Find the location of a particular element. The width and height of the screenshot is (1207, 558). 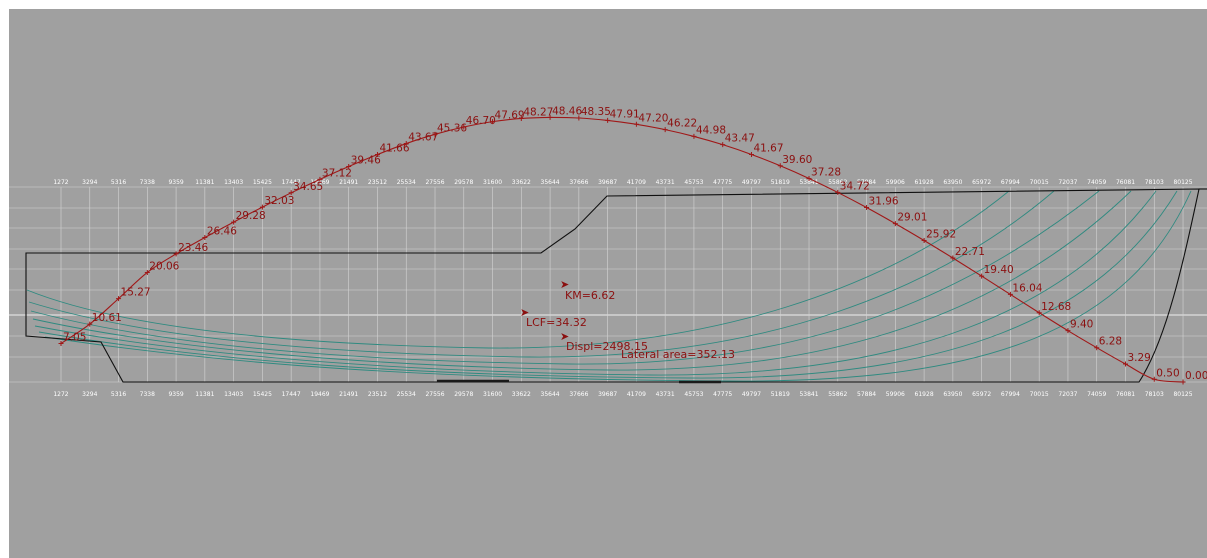

station-label-top: 35644 is located at coordinates (550, 182).